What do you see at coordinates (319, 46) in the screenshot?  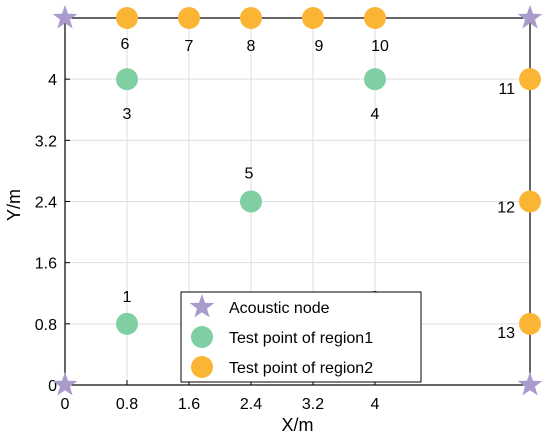 I see `point-label: 9` at bounding box center [319, 46].